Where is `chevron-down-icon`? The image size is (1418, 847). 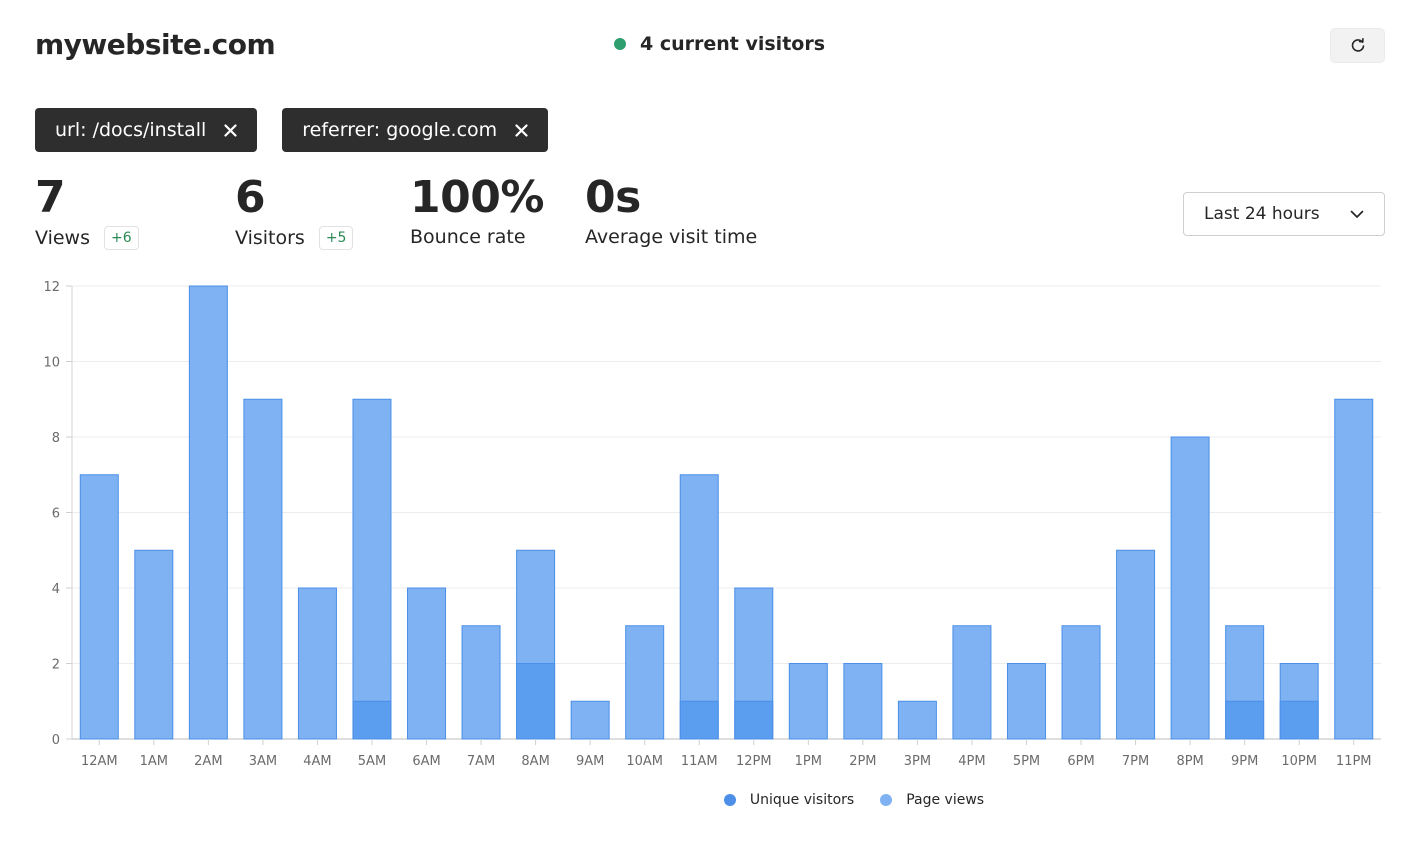
chevron-down-icon is located at coordinates (1357, 214).